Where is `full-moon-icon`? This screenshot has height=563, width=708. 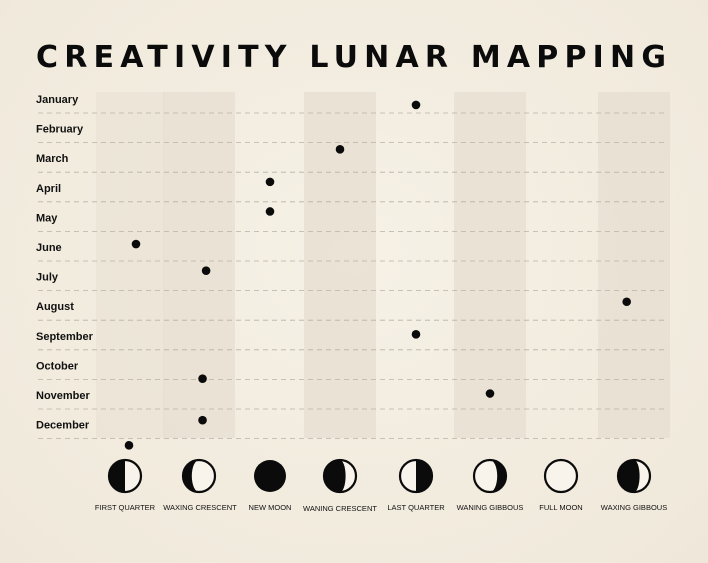
full-moon-icon is located at coordinates (561, 476).